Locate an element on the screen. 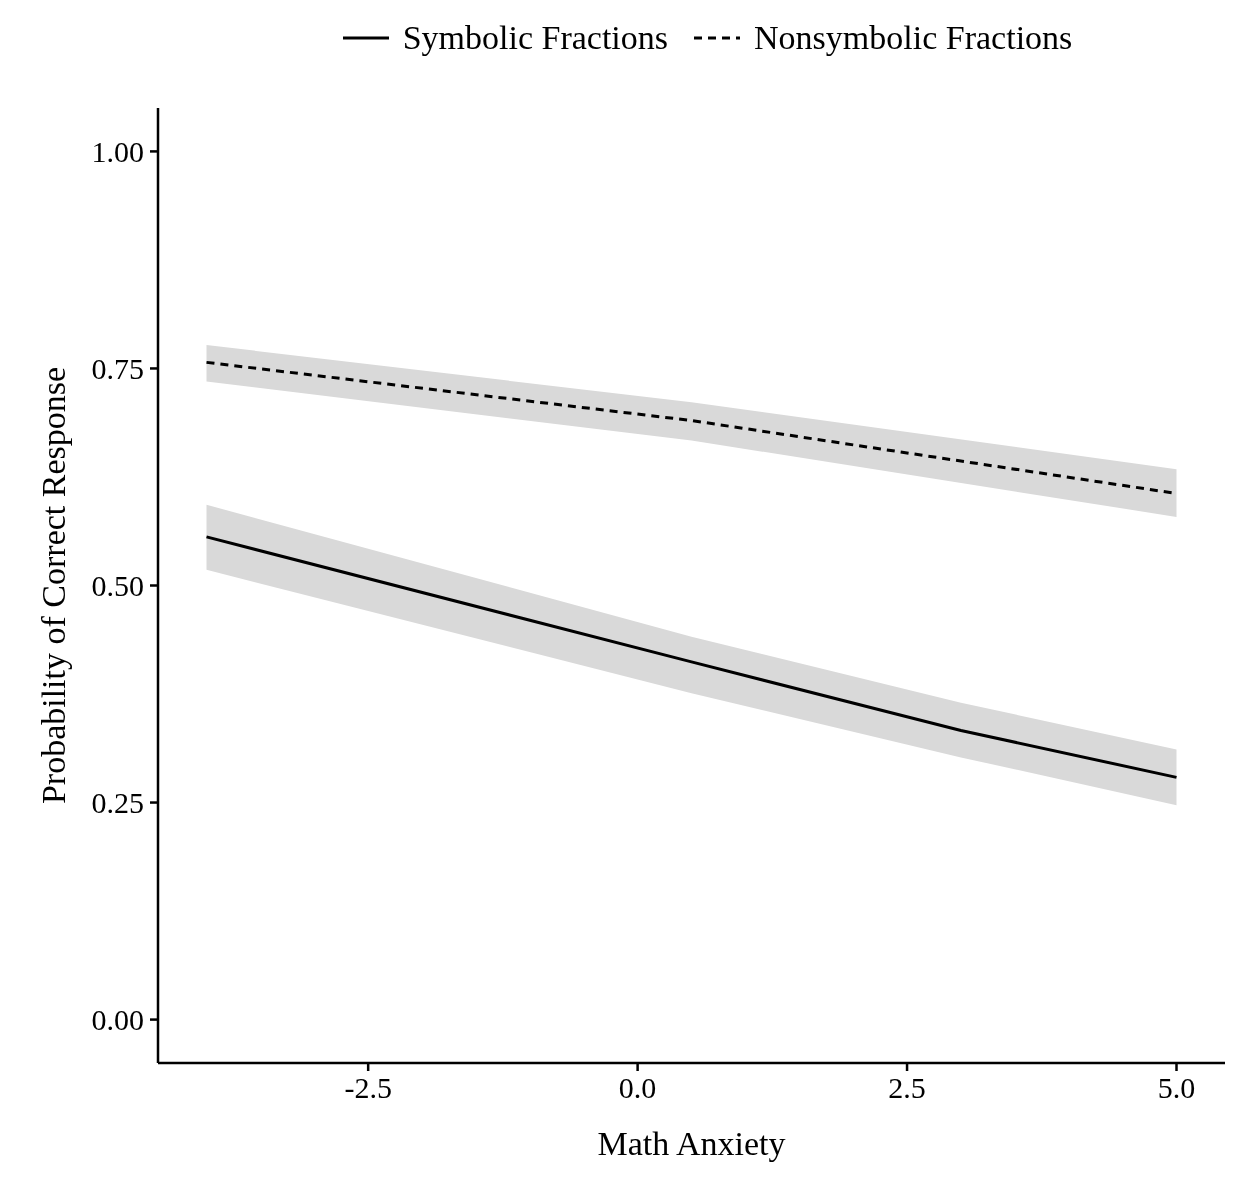 Image resolution: width=1233 pixels, height=1188 pixels. x-axis-title: Math Anxiety is located at coordinates (691, 1143).